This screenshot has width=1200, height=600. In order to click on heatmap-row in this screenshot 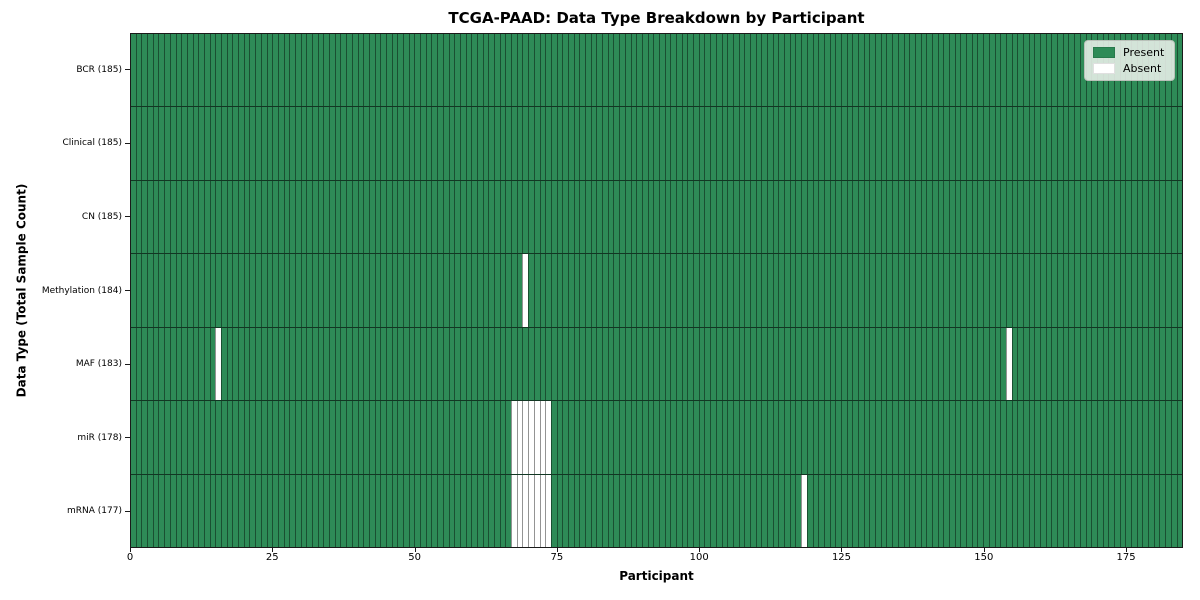, I will do `click(657, 217)`.